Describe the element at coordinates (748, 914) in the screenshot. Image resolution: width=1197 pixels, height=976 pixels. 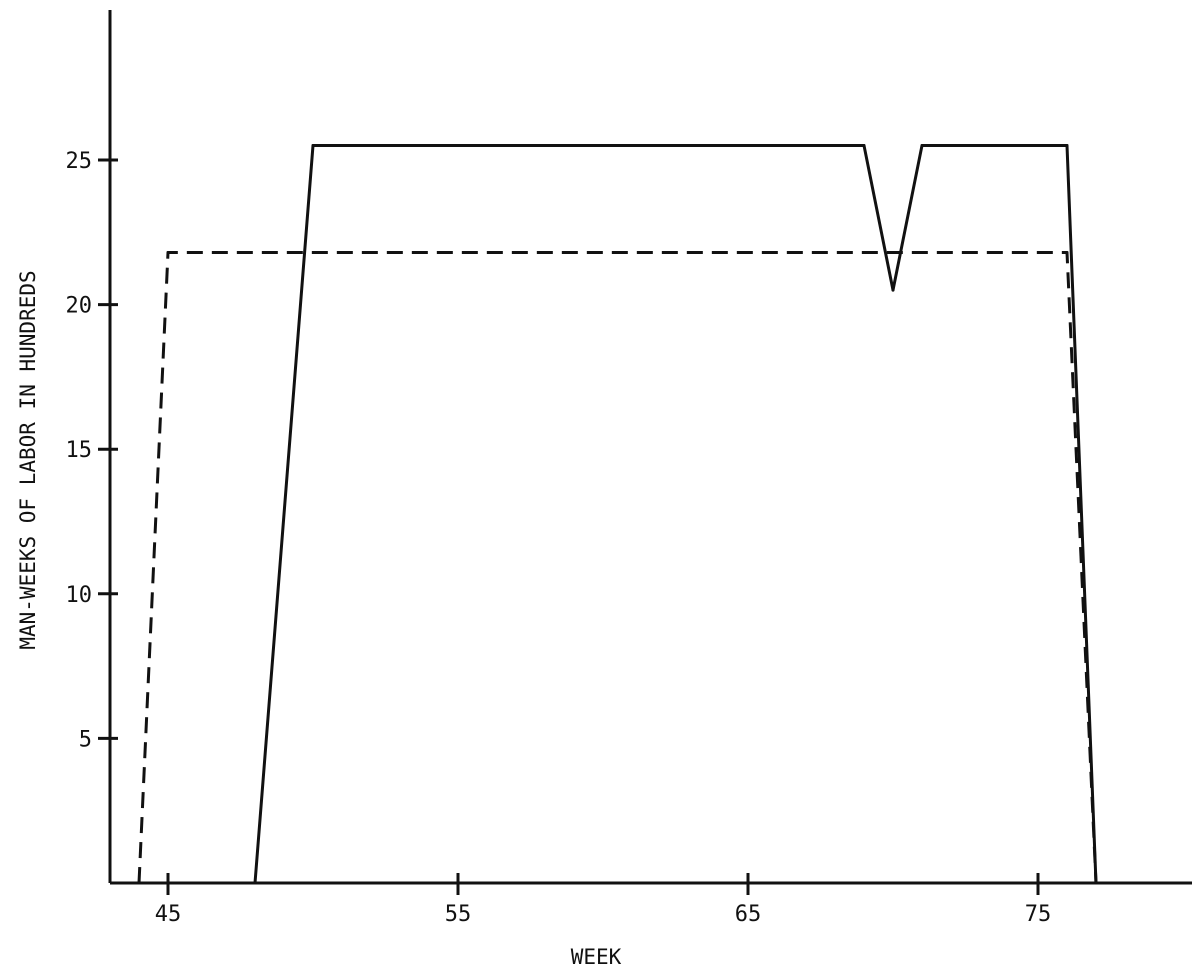
I see `x-tick-label: 65` at that location.